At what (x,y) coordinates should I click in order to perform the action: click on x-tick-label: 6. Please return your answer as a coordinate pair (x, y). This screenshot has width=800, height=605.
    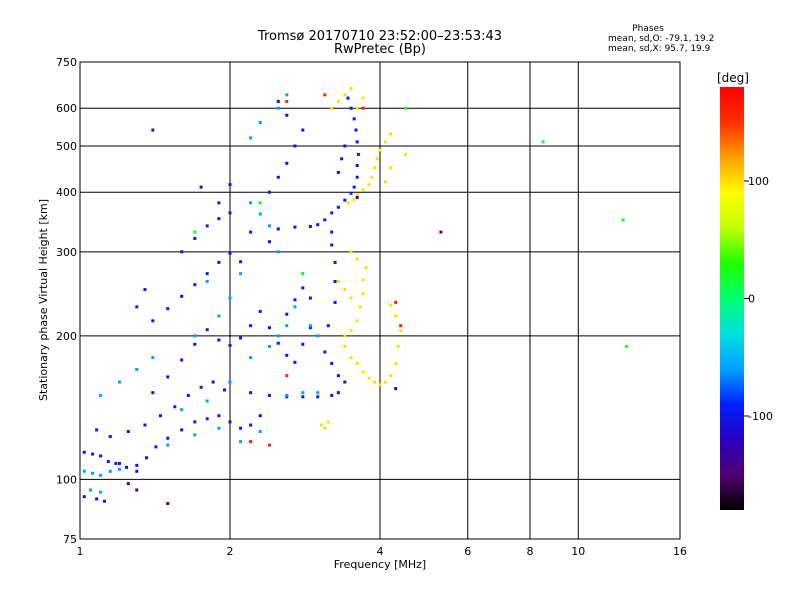
    Looking at the image, I should click on (467, 551).